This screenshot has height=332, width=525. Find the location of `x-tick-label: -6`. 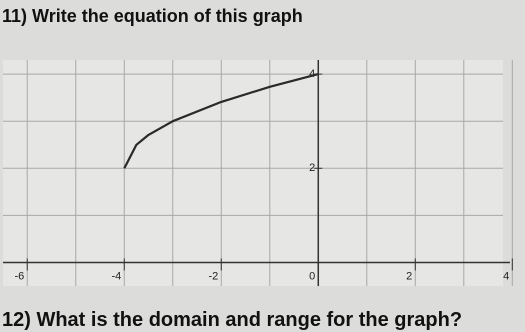

x-tick-label: -6 is located at coordinates (19, 276).